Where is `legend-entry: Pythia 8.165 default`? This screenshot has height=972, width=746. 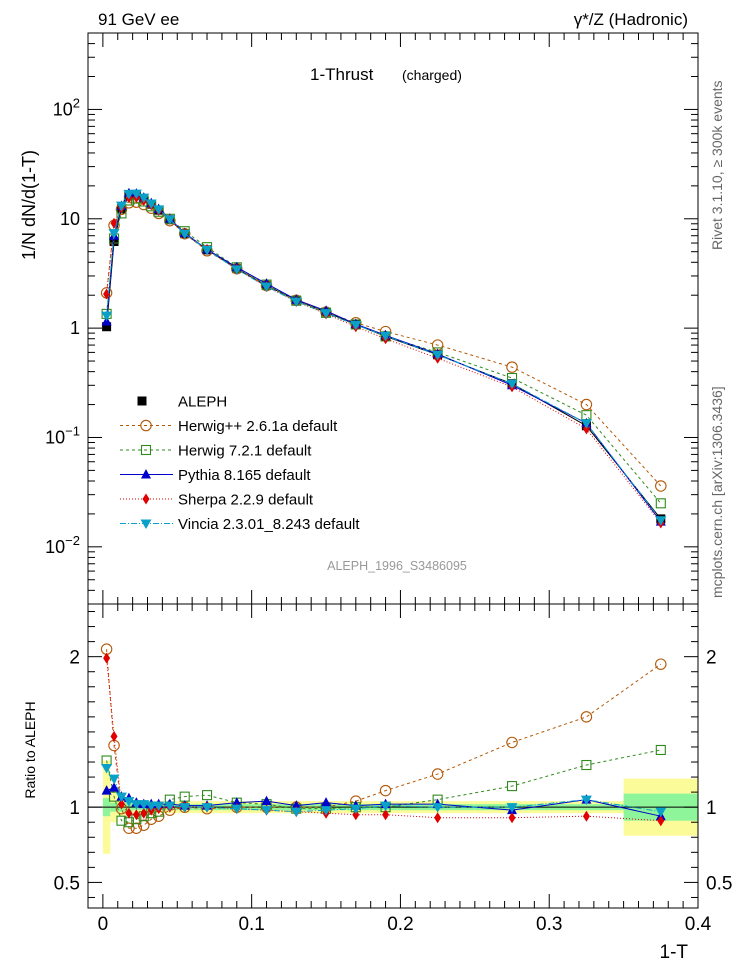
legend-entry: Pythia 8.165 default is located at coordinates (244, 475).